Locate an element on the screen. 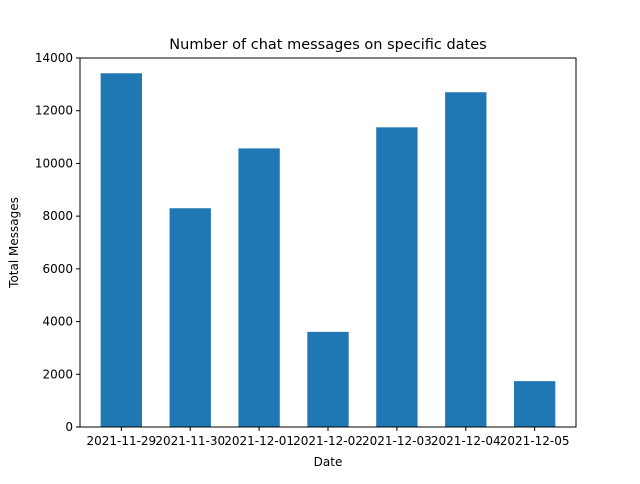 This screenshot has width=640, height=484. x-tick-label: 2021-11-30 is located at coordinates (190, 441).